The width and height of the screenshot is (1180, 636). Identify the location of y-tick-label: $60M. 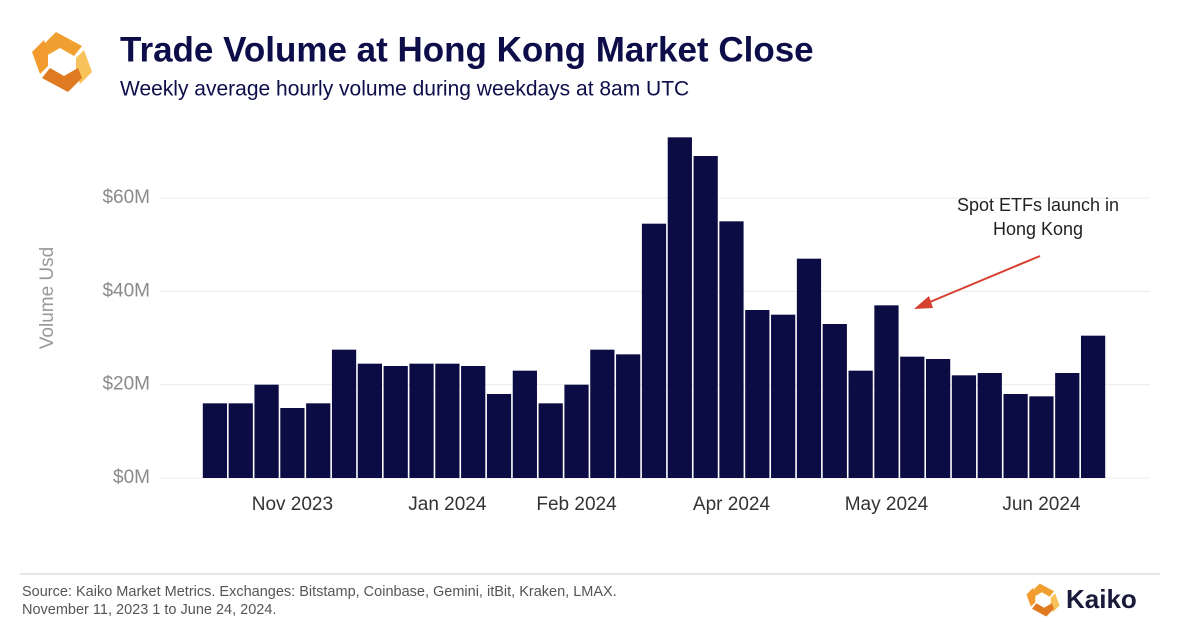
(126, 197).